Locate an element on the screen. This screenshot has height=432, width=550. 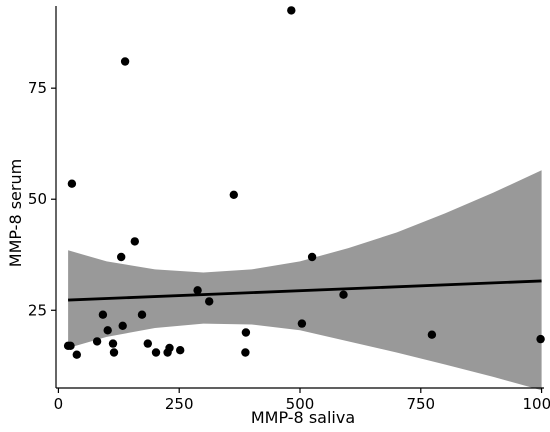
fit-line-layer is located at coordinates (305, 290).